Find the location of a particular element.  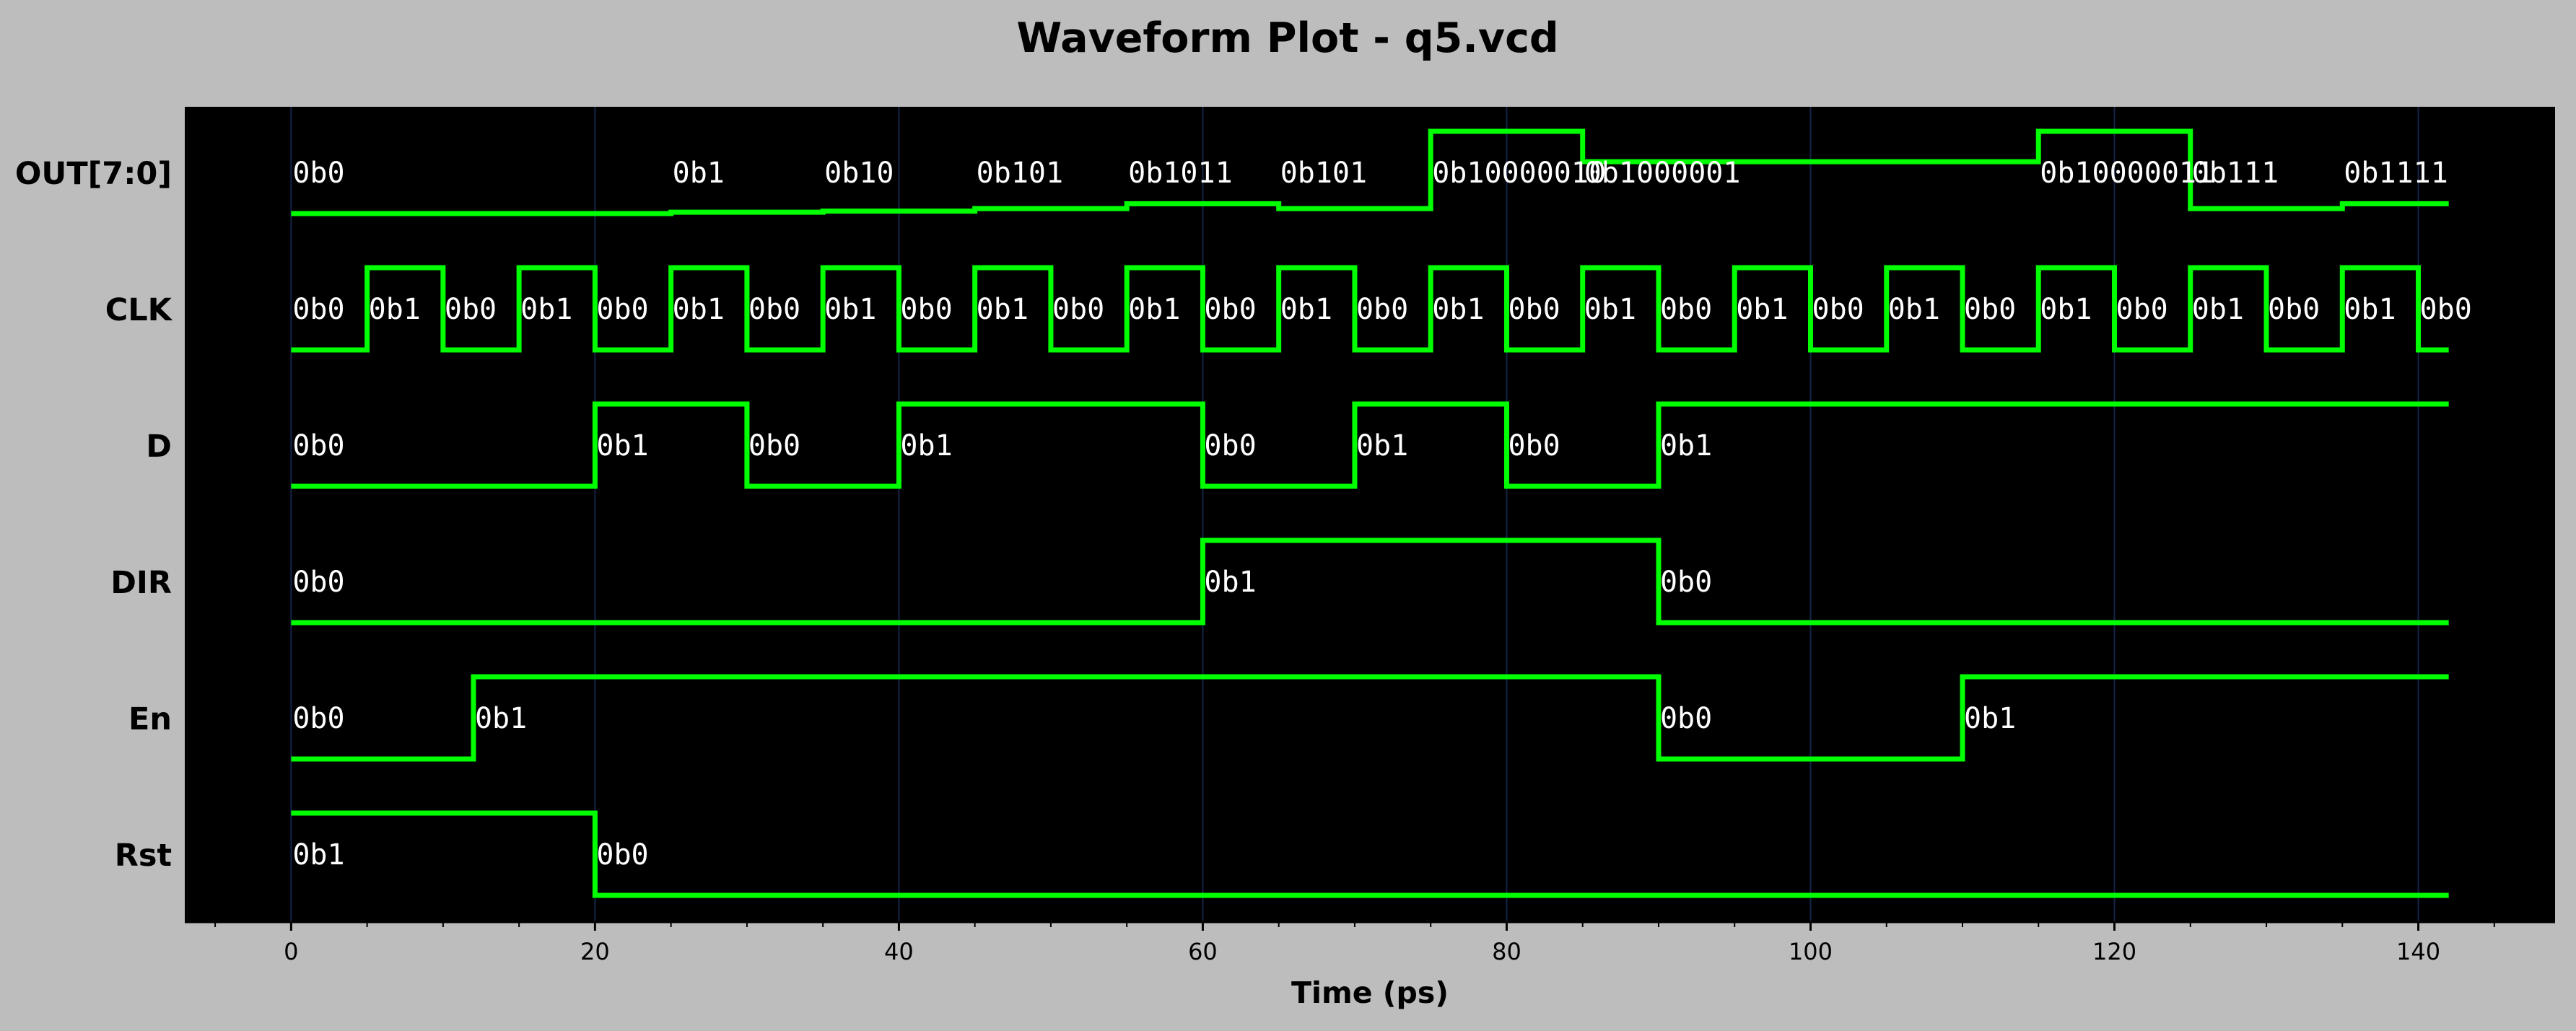

x-tick-label: 140 is located at coordinates (2418, 951).